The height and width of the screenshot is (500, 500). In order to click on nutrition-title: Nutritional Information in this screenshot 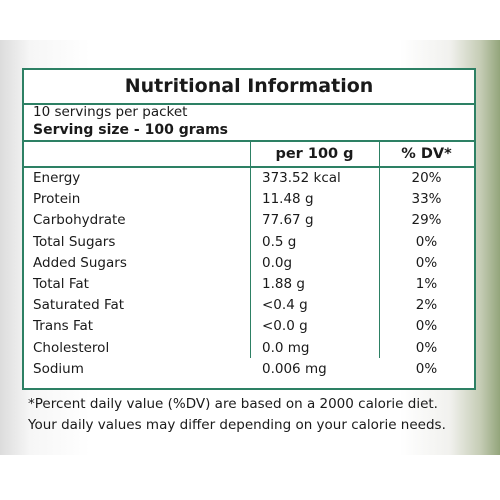, I will do `click(249, 87)`.